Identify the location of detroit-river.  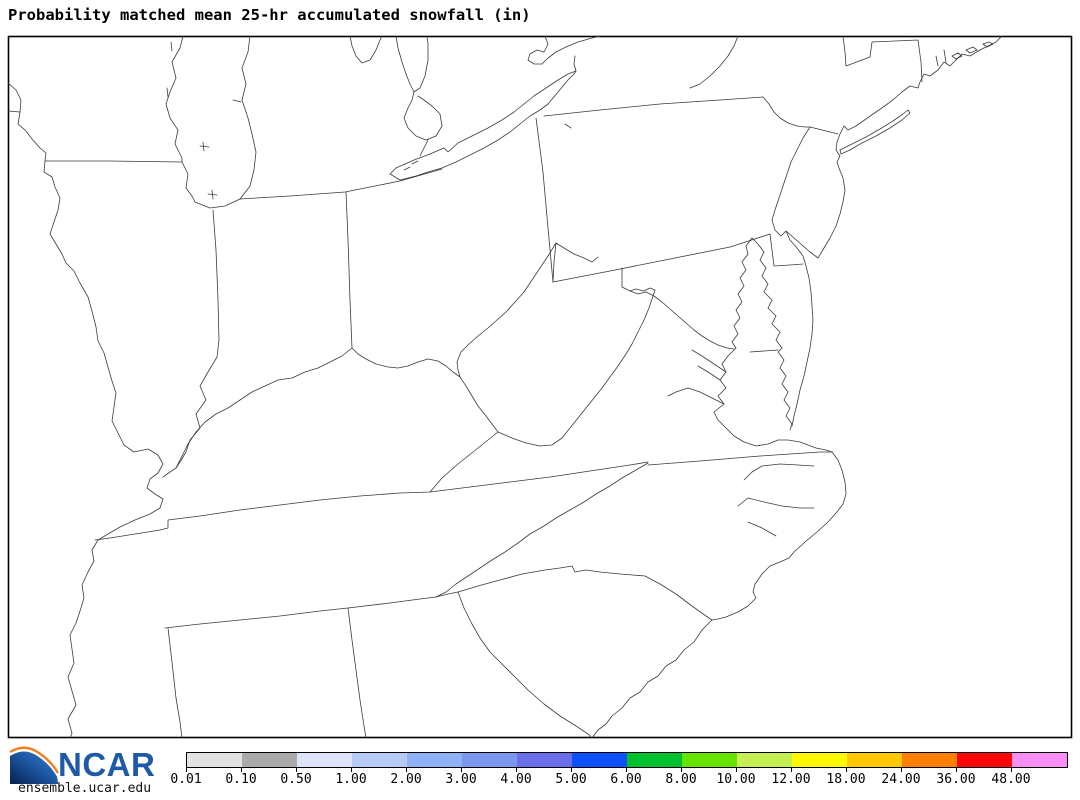
(424, 148).